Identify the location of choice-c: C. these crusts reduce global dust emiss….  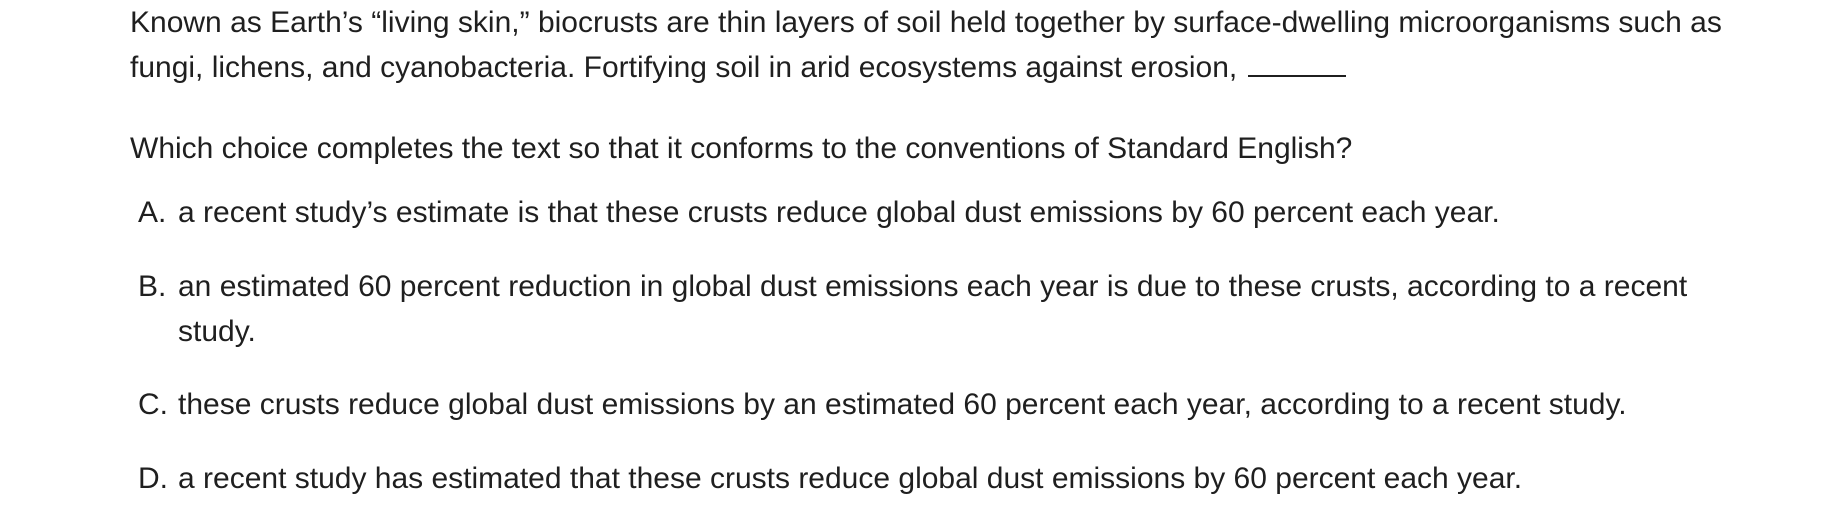
(938, 404).